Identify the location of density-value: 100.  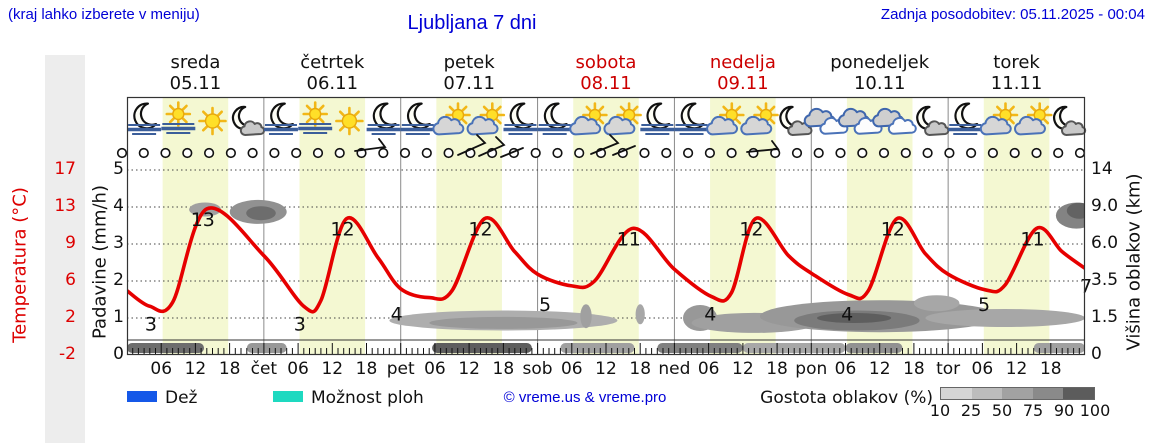
(1095, 410).